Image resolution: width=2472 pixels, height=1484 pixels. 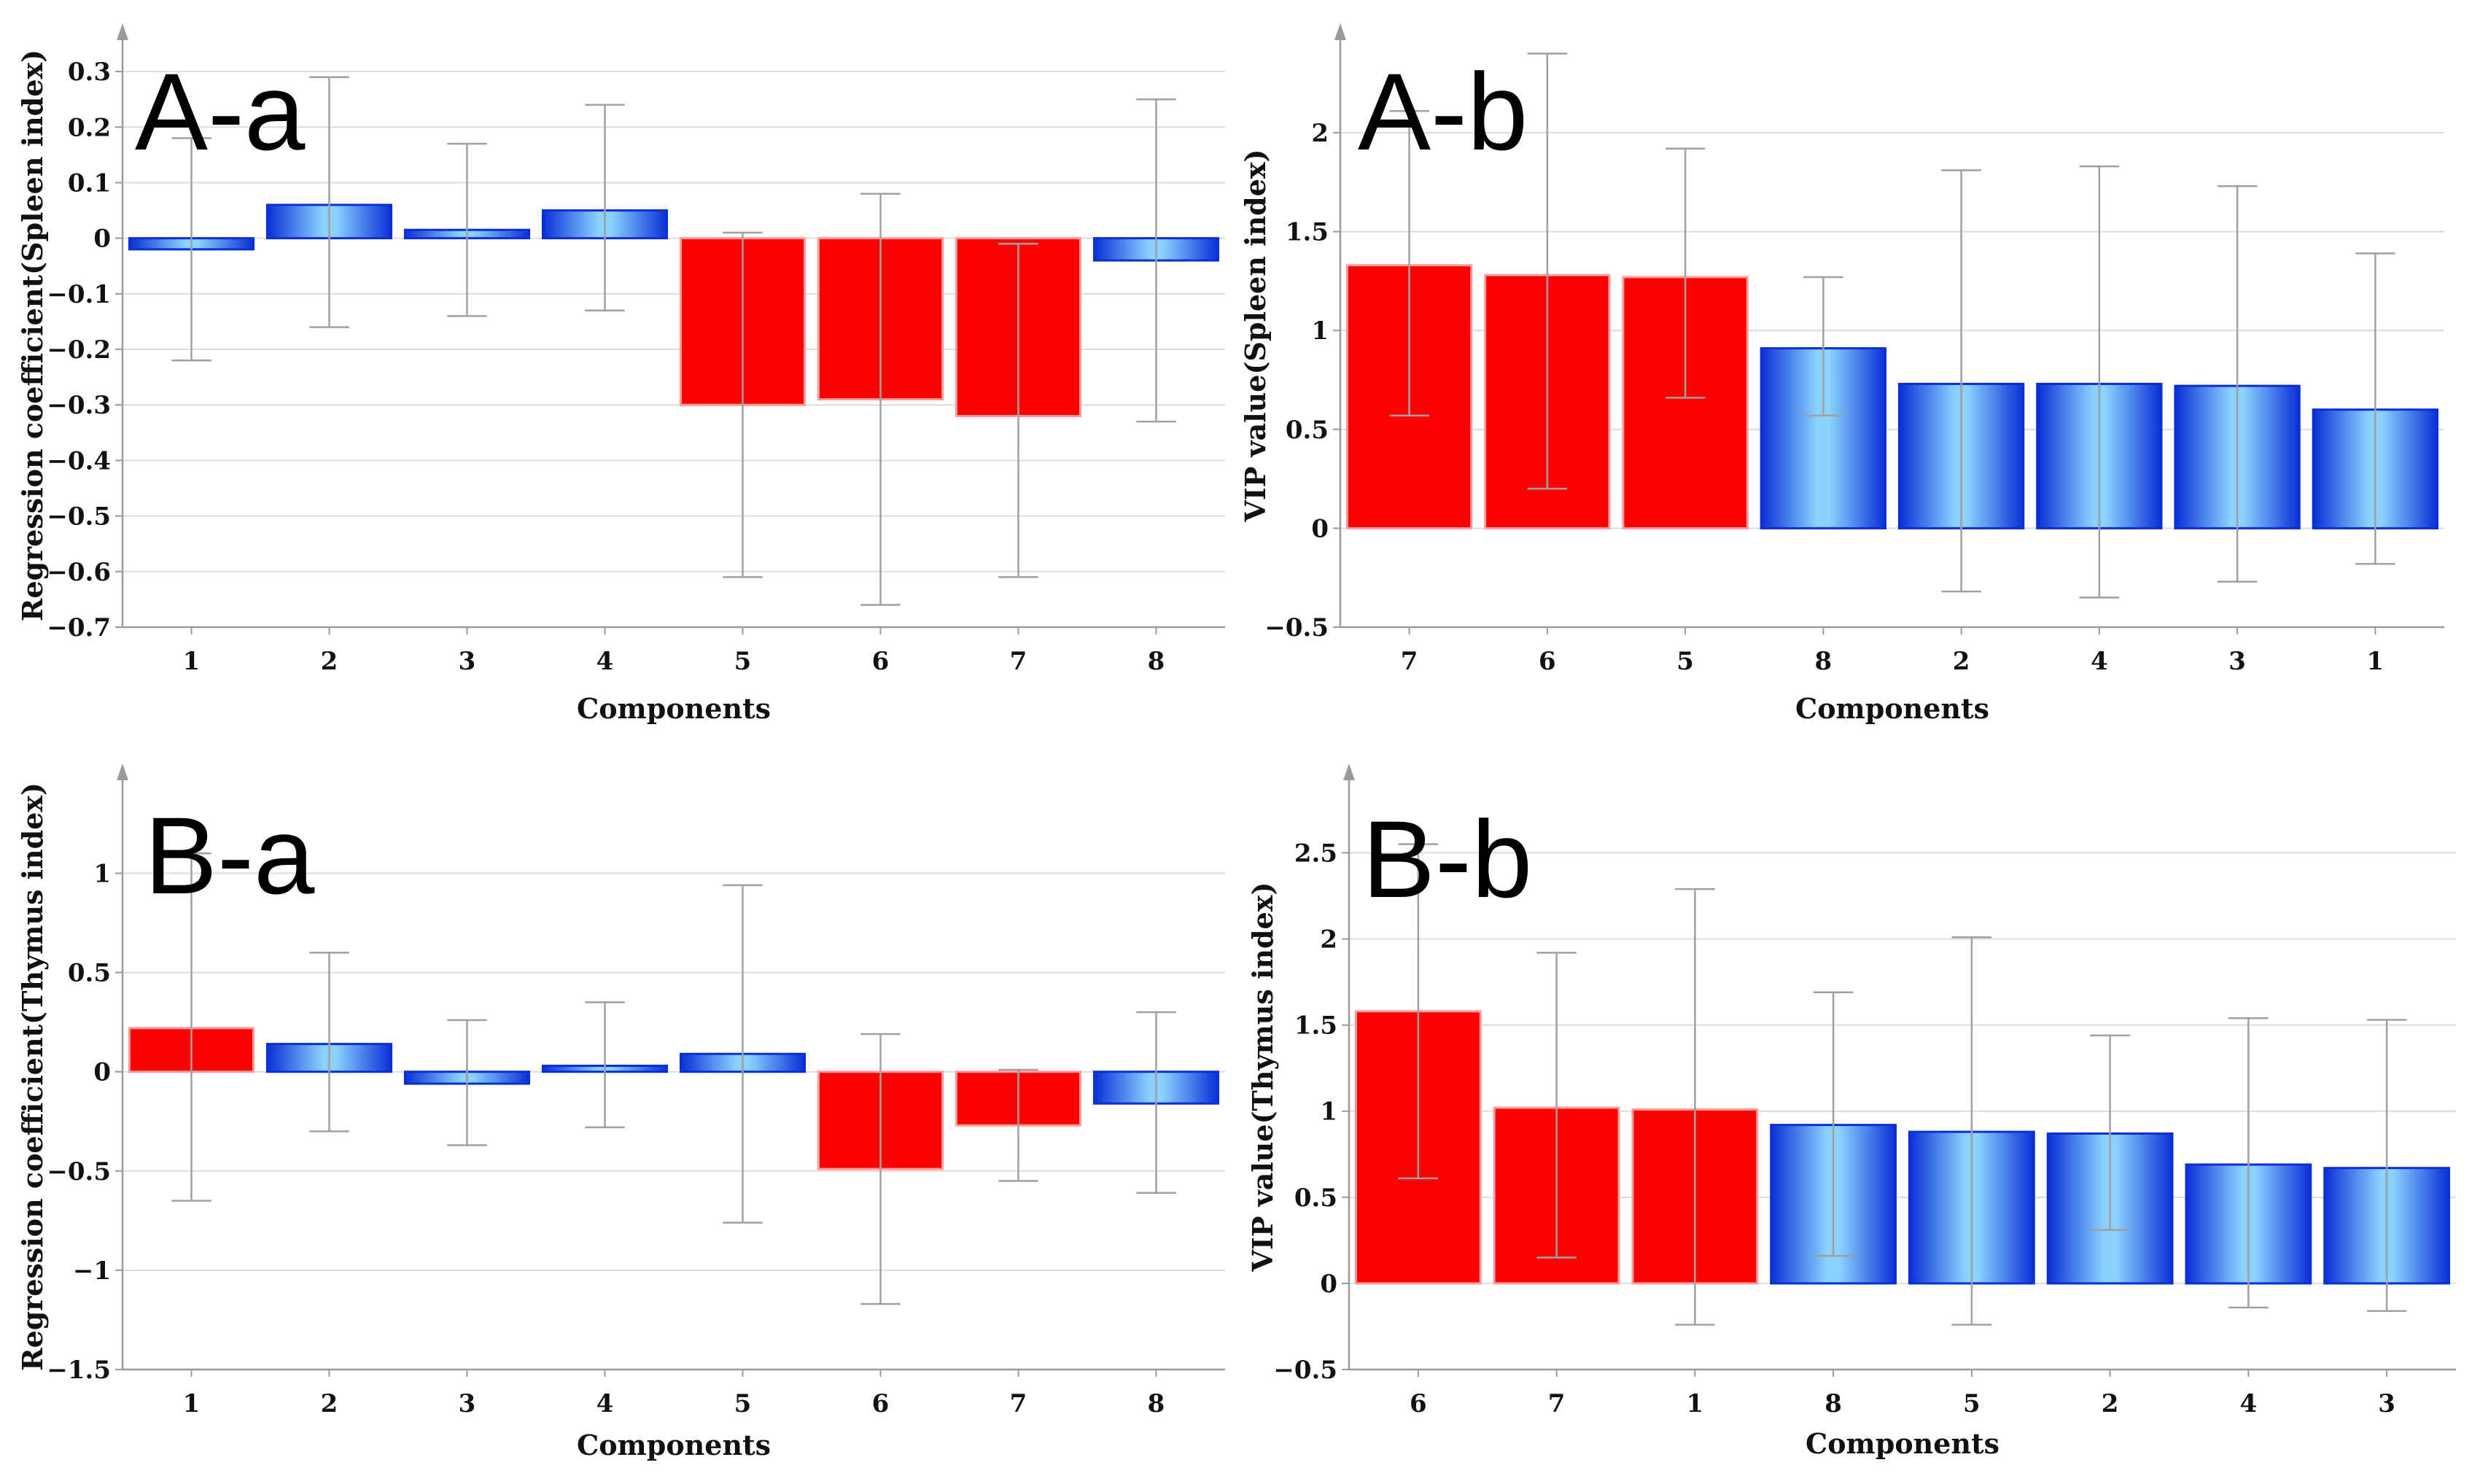 I want to click on y-tick-label: 0.2, so click(x=89, y=127).